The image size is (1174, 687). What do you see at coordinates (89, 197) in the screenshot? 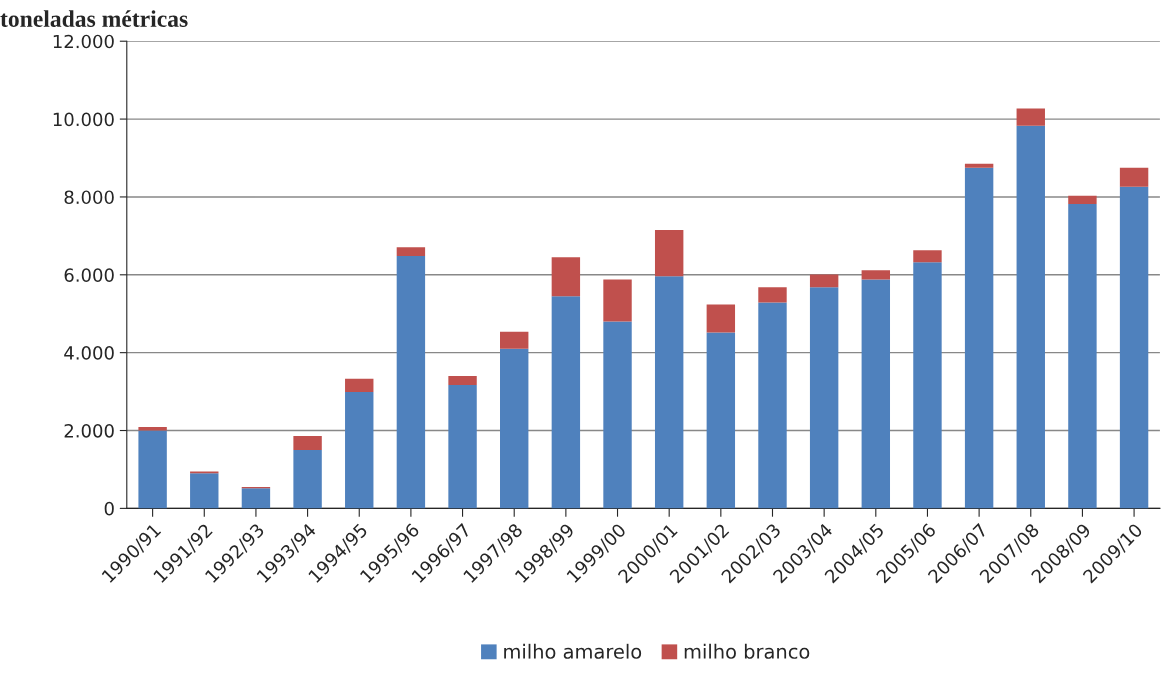
I see `y-tick-label: 8.000` at bounding box center [89, 197].